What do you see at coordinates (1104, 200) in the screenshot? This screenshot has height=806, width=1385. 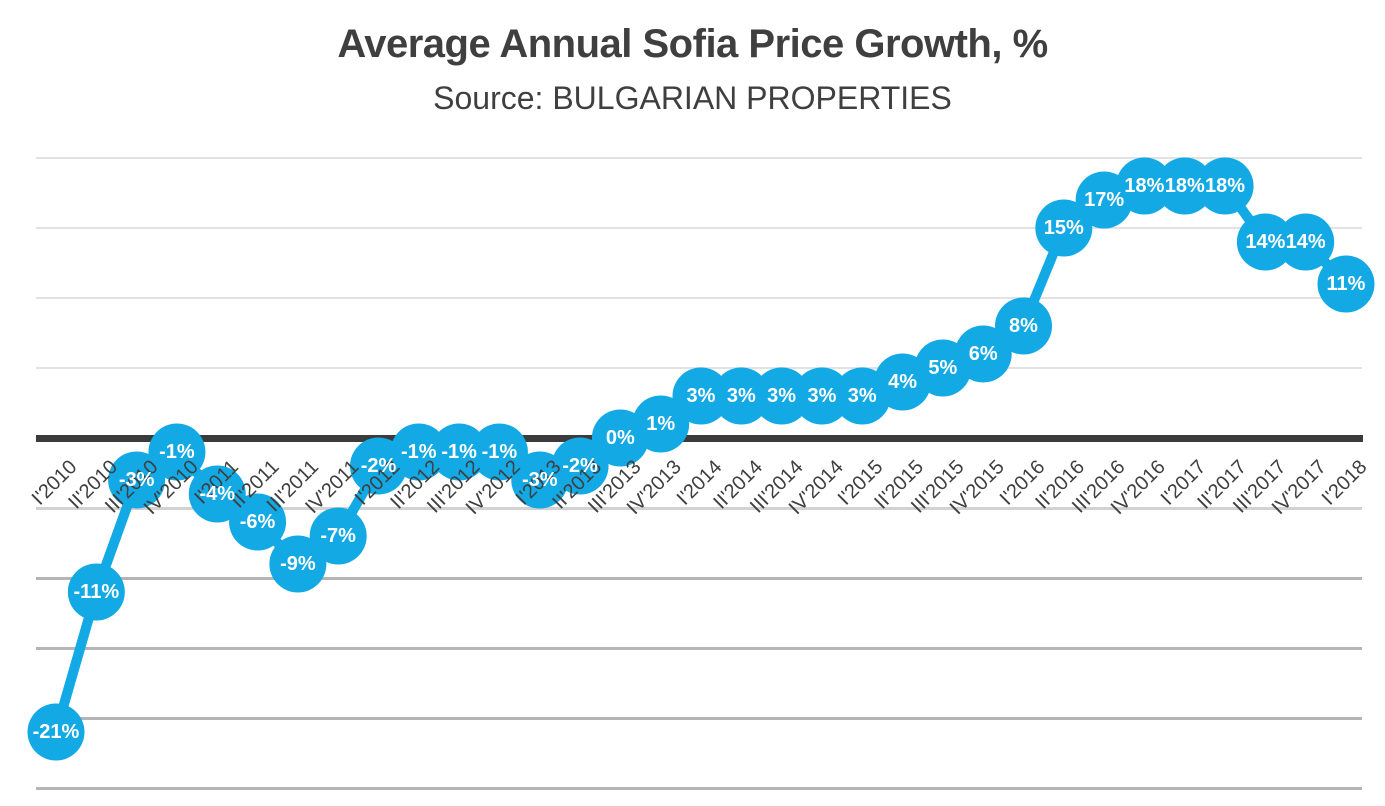 I see `data-point-label: 17%` at bounding box center [1104, 200].